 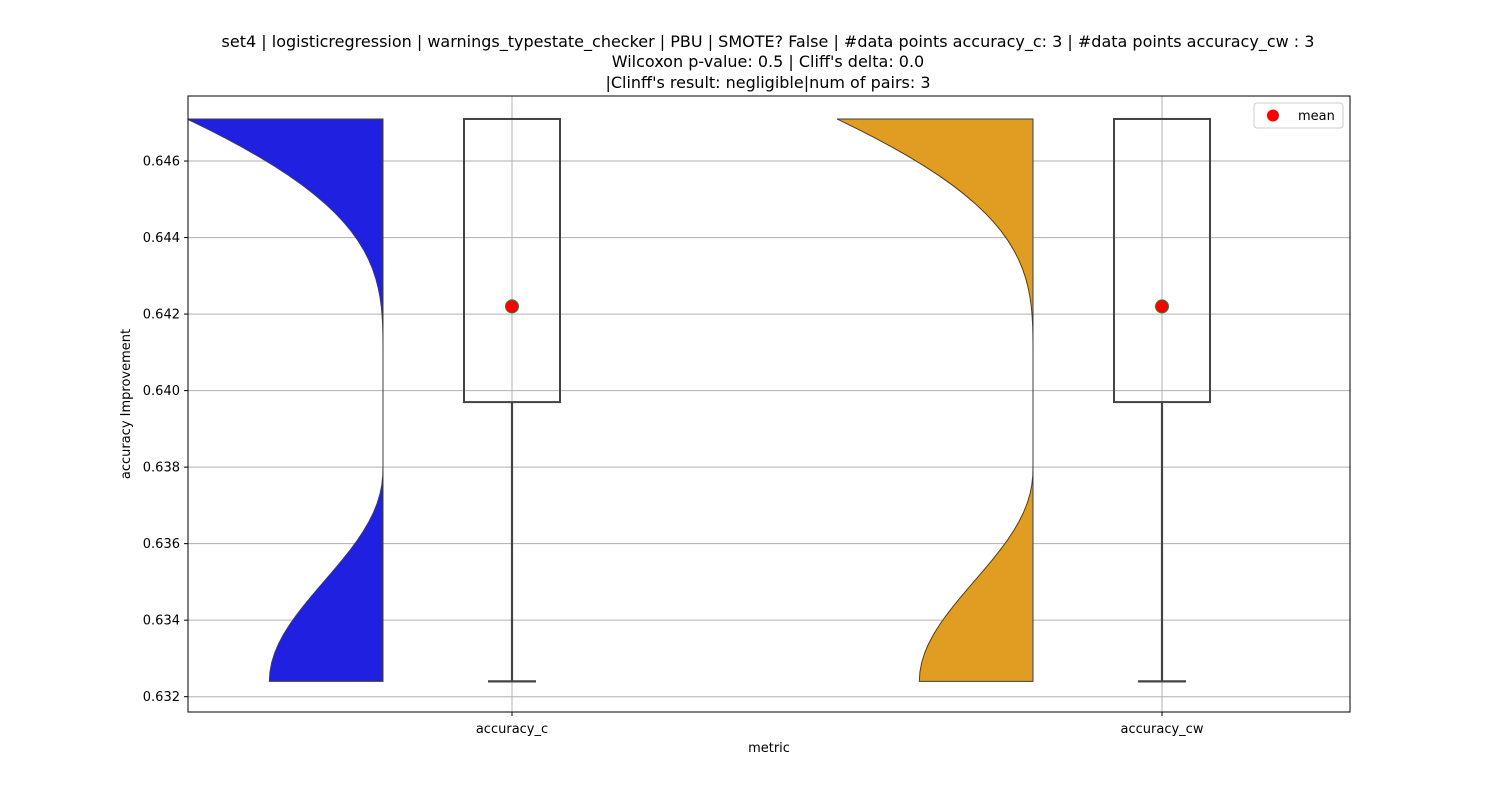 I want to click on legend: mean, so click(x=1298, y=115).